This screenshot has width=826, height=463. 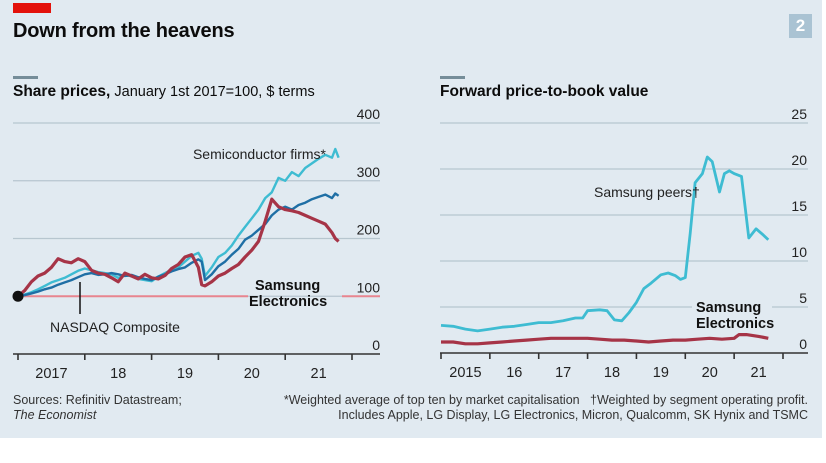 What do you see at coordinates (647, 192) in the screenshot?
I see `label-samsung-peers: Samsung peers†` at bounding box center [647, 192].